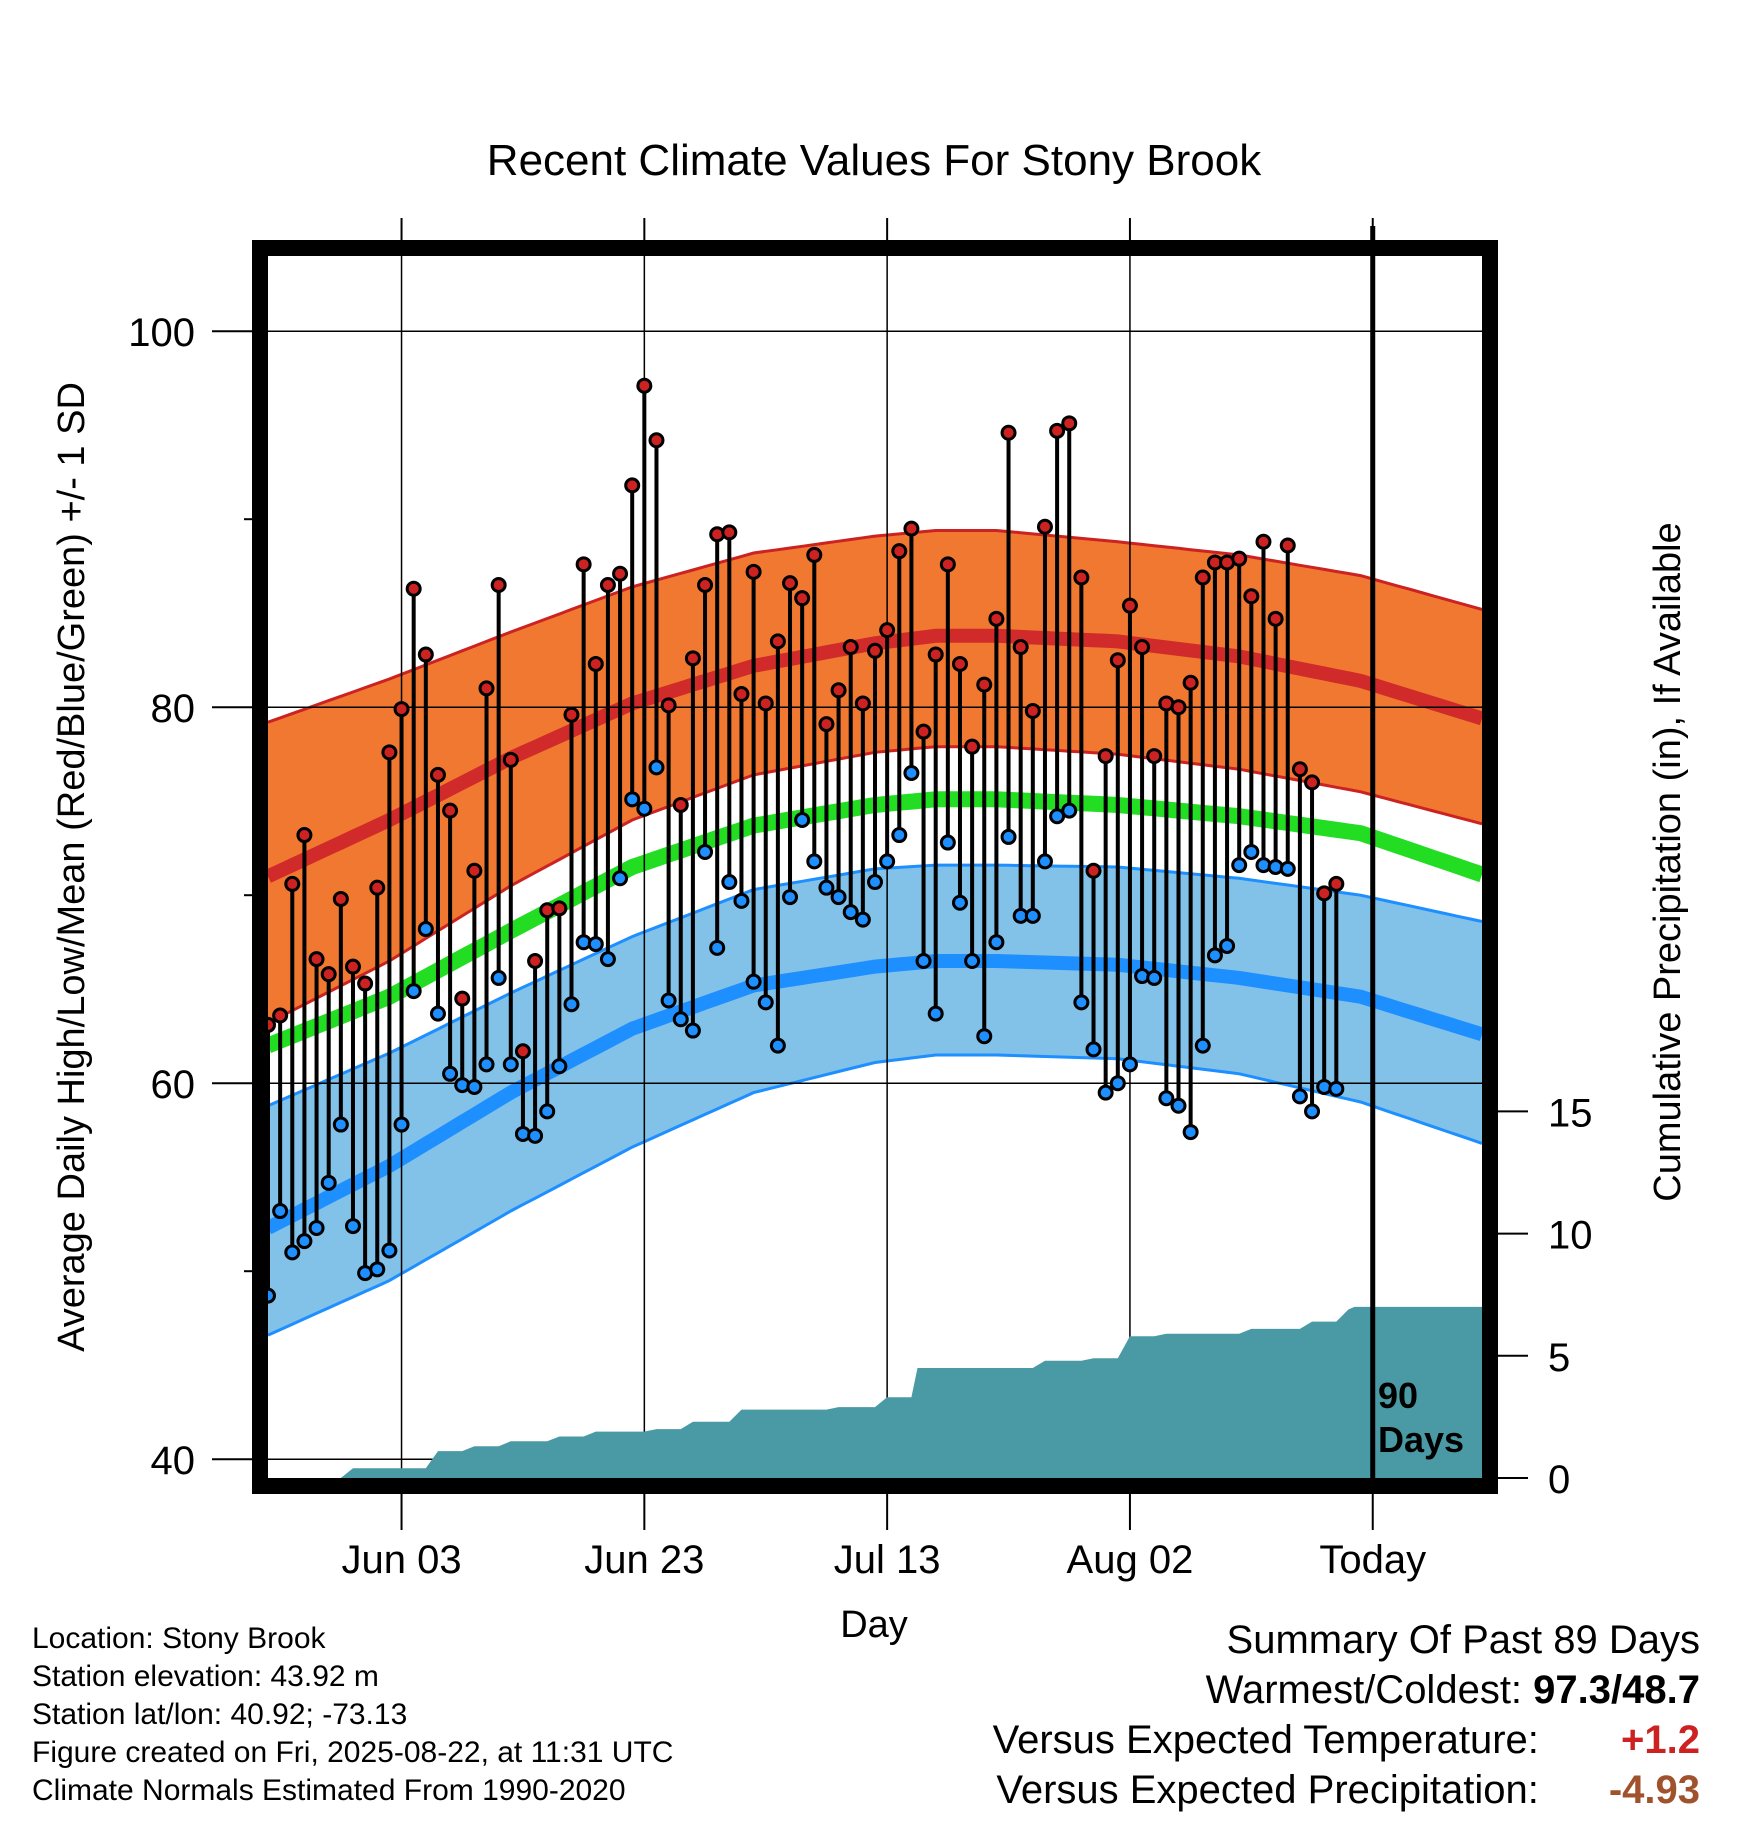  I want to click on window-label-line1: 90, so click(1398, 1395).